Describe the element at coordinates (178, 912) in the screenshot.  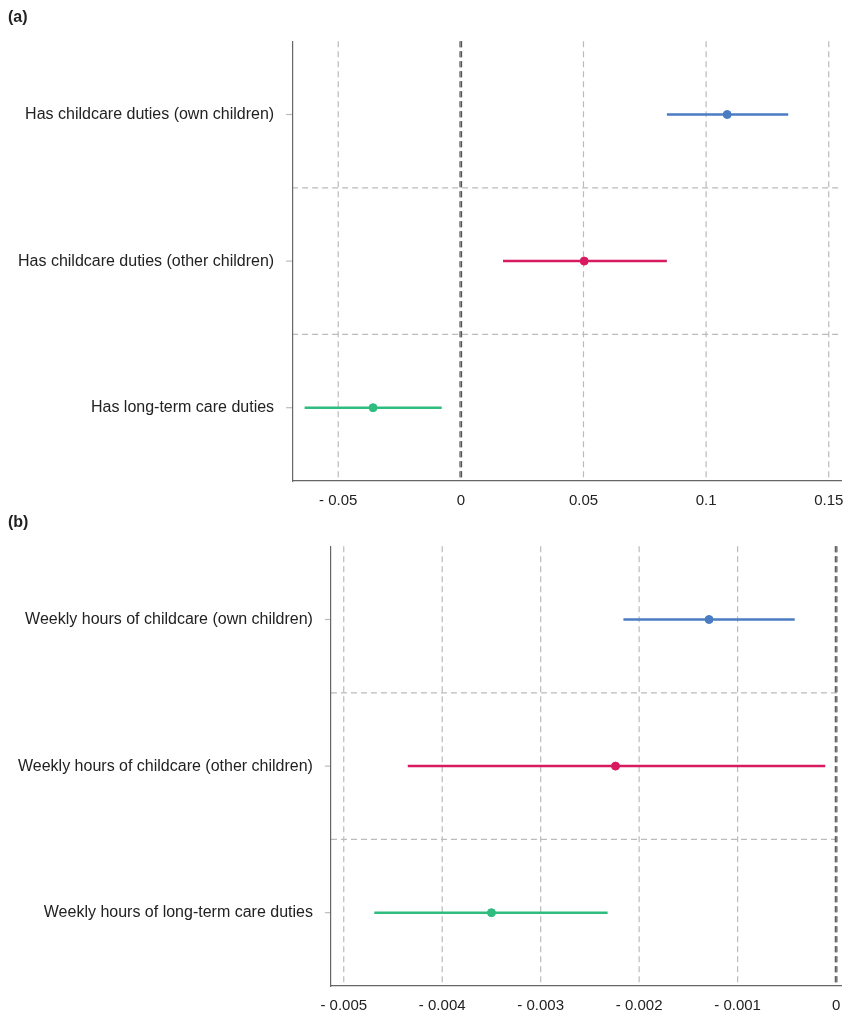
I see `y-tick-label: Weekly hours of long-term care duties` at that location.